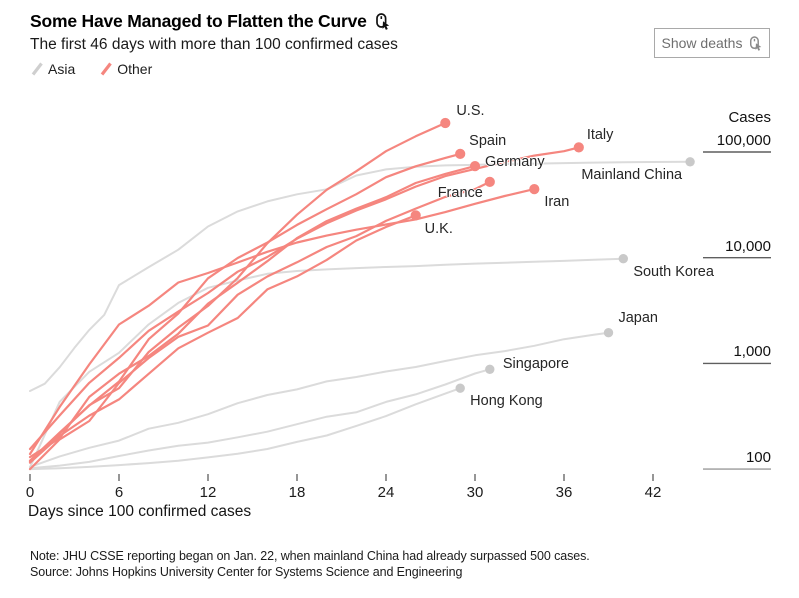 The height and width of the screenshot is (598, 799). What do you see at coordinates (623, 259) in the screenshot?
I see `endpoint-dot-south-korea` at bounding box center [623, 259].